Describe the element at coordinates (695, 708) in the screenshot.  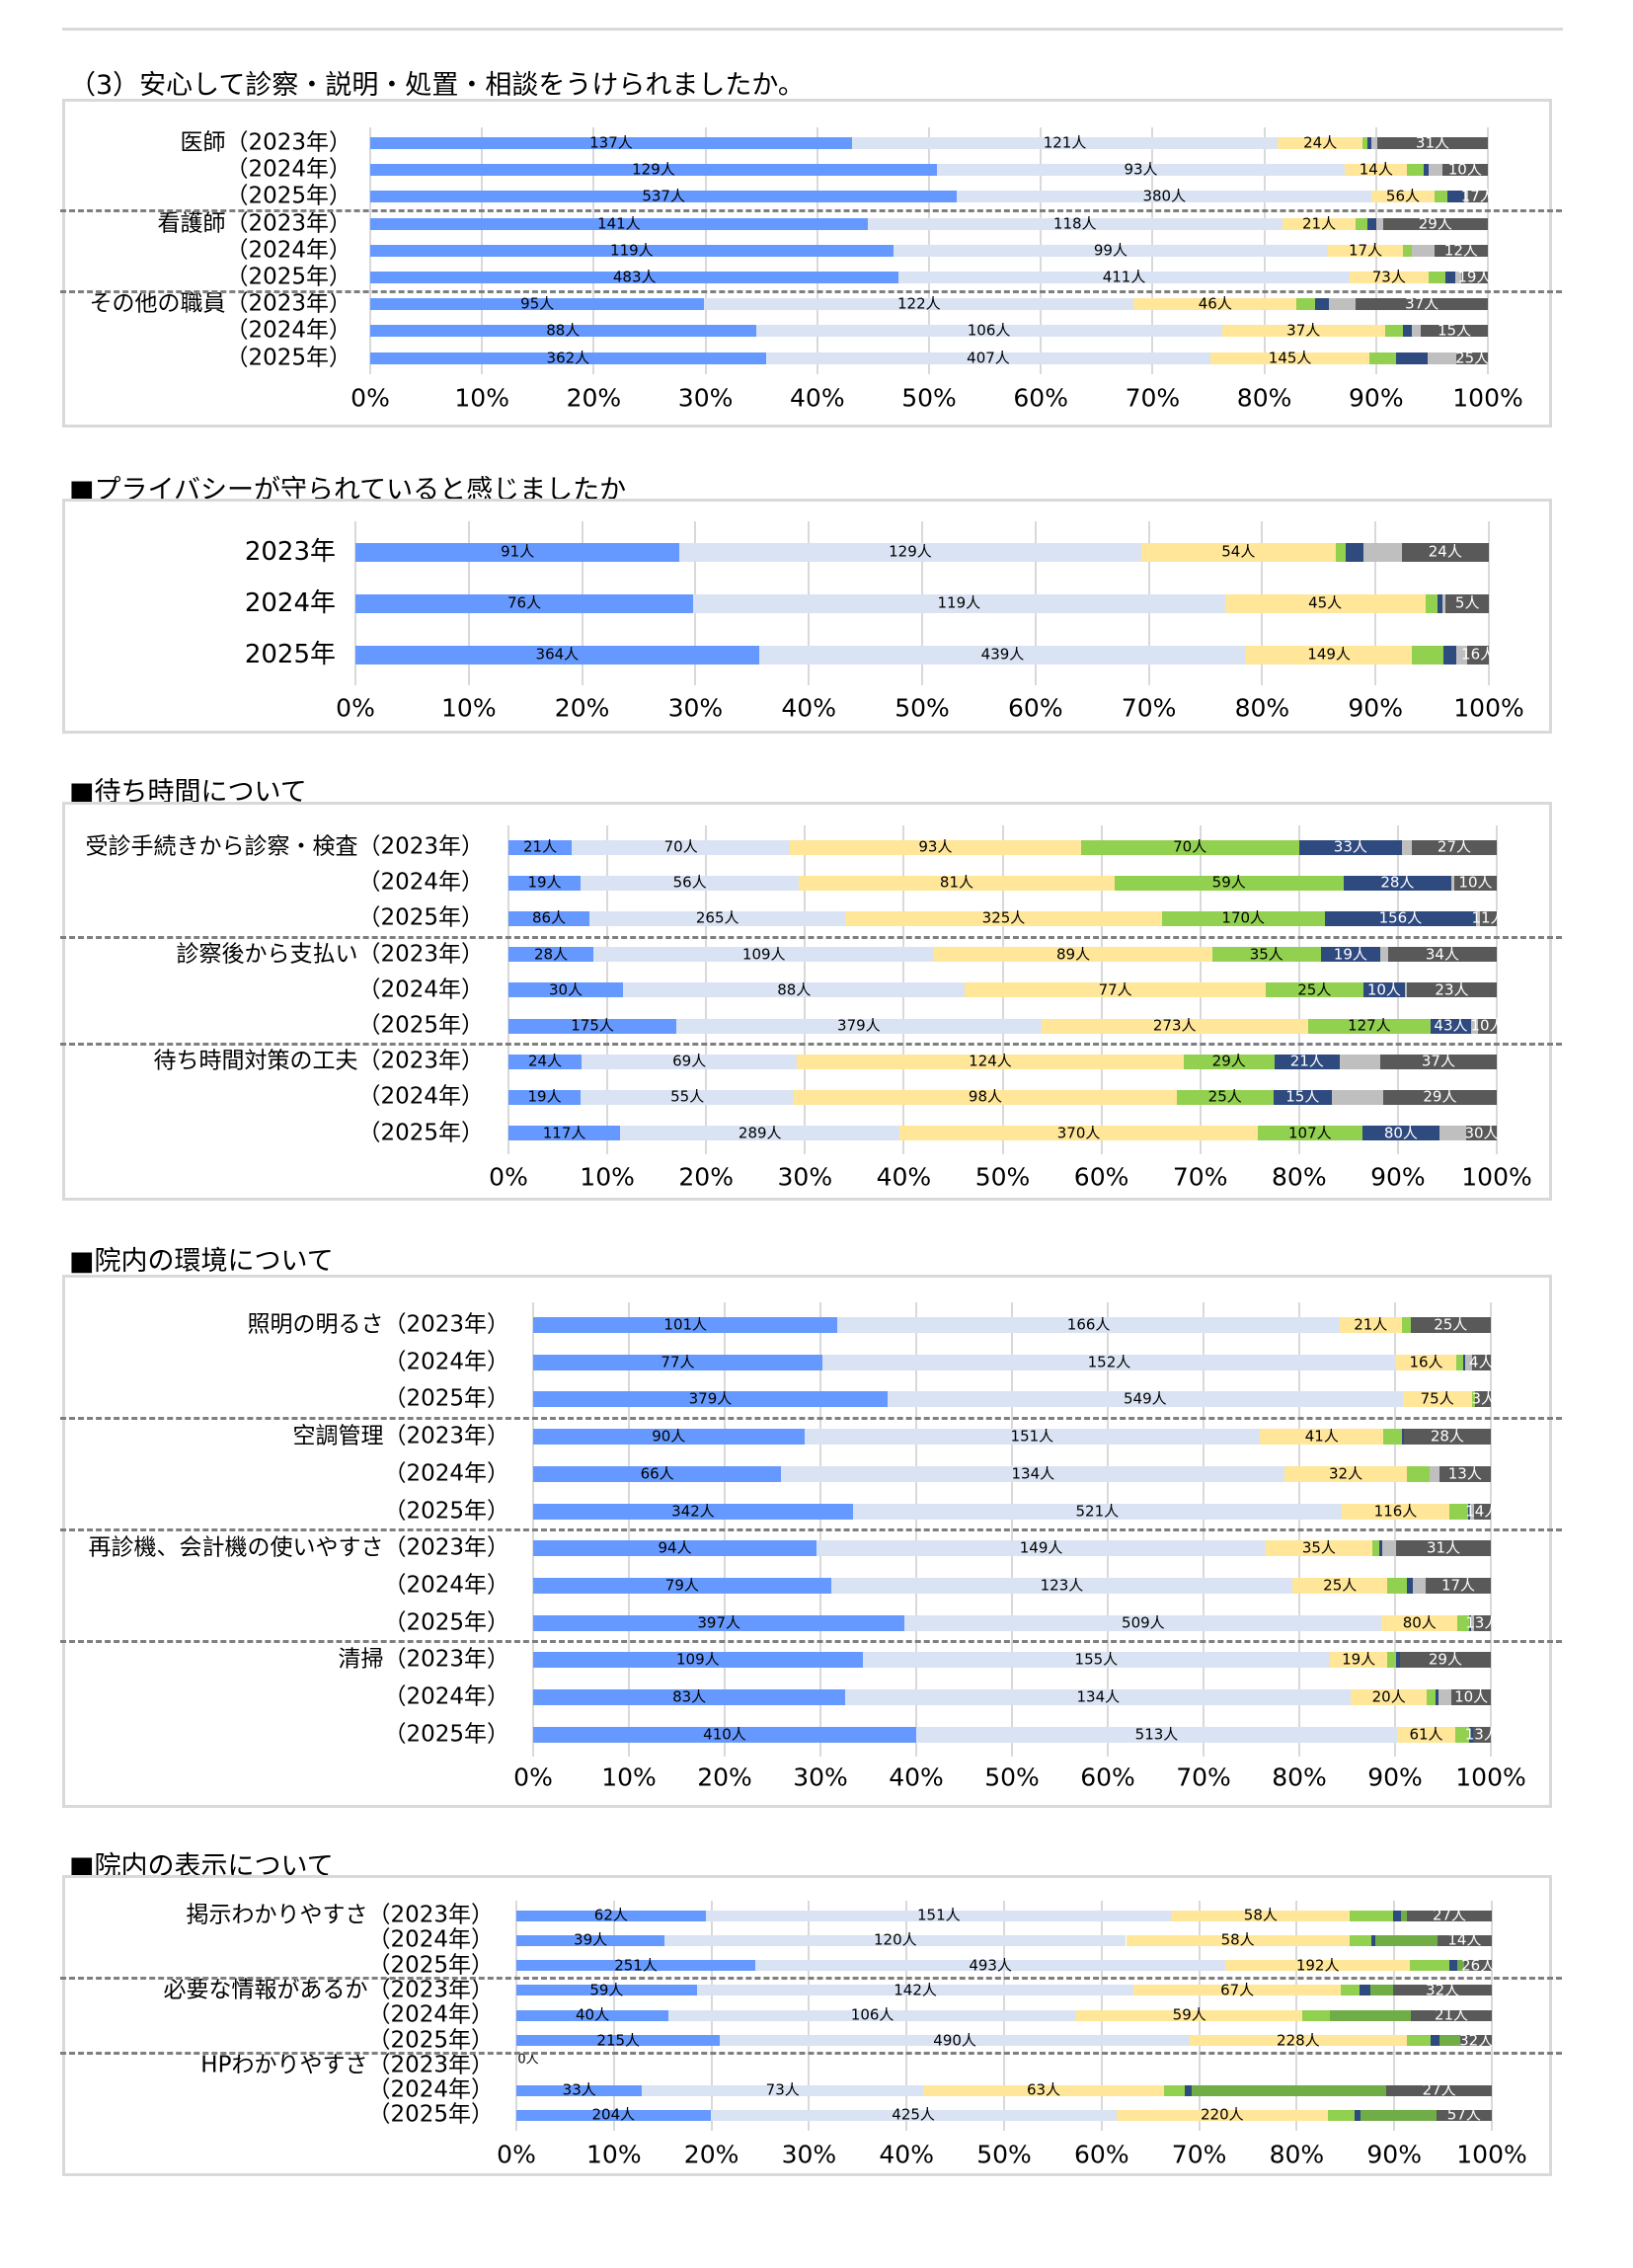
I see `x-tick-label: 30%` at that location.